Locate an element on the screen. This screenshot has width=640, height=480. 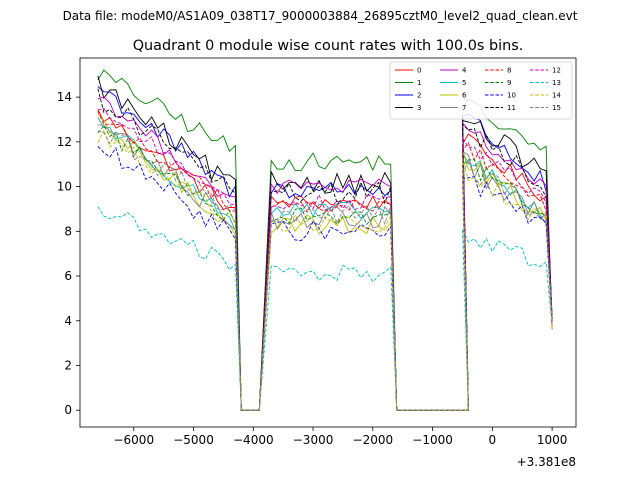
legend-label: 11 is located at coordinates (511, 108).